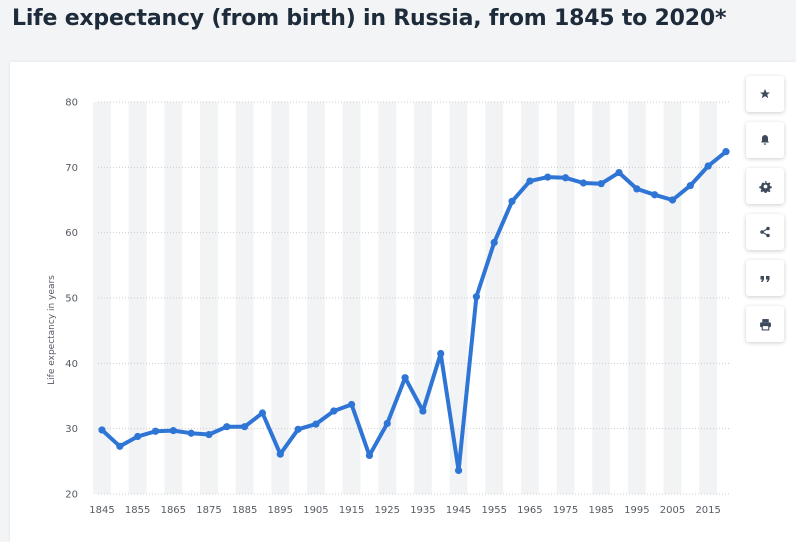 This screenshot has width=796, height=542. I want to click on gear-icon, so click(765, 186).